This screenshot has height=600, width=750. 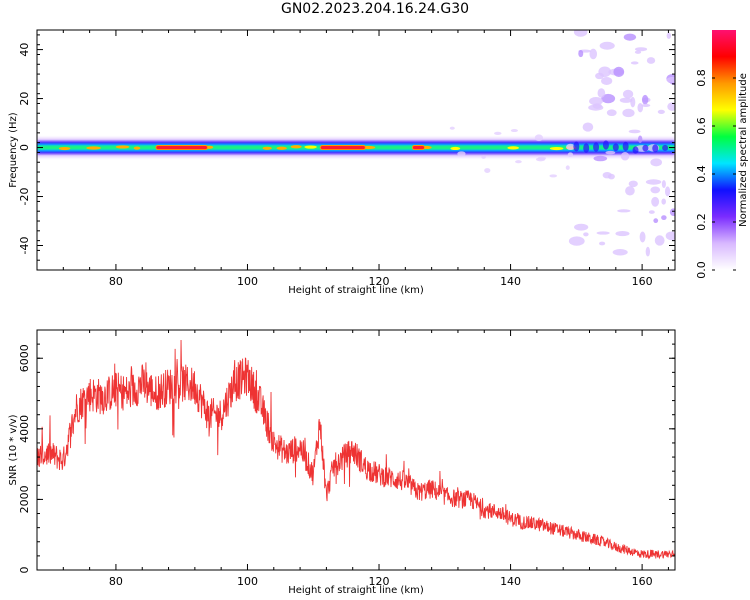 What do you see at coordinates (510, 281) in the screenshot?
I see `spectrogram-x-tick-label: 140` at bounding box center [510, 281].